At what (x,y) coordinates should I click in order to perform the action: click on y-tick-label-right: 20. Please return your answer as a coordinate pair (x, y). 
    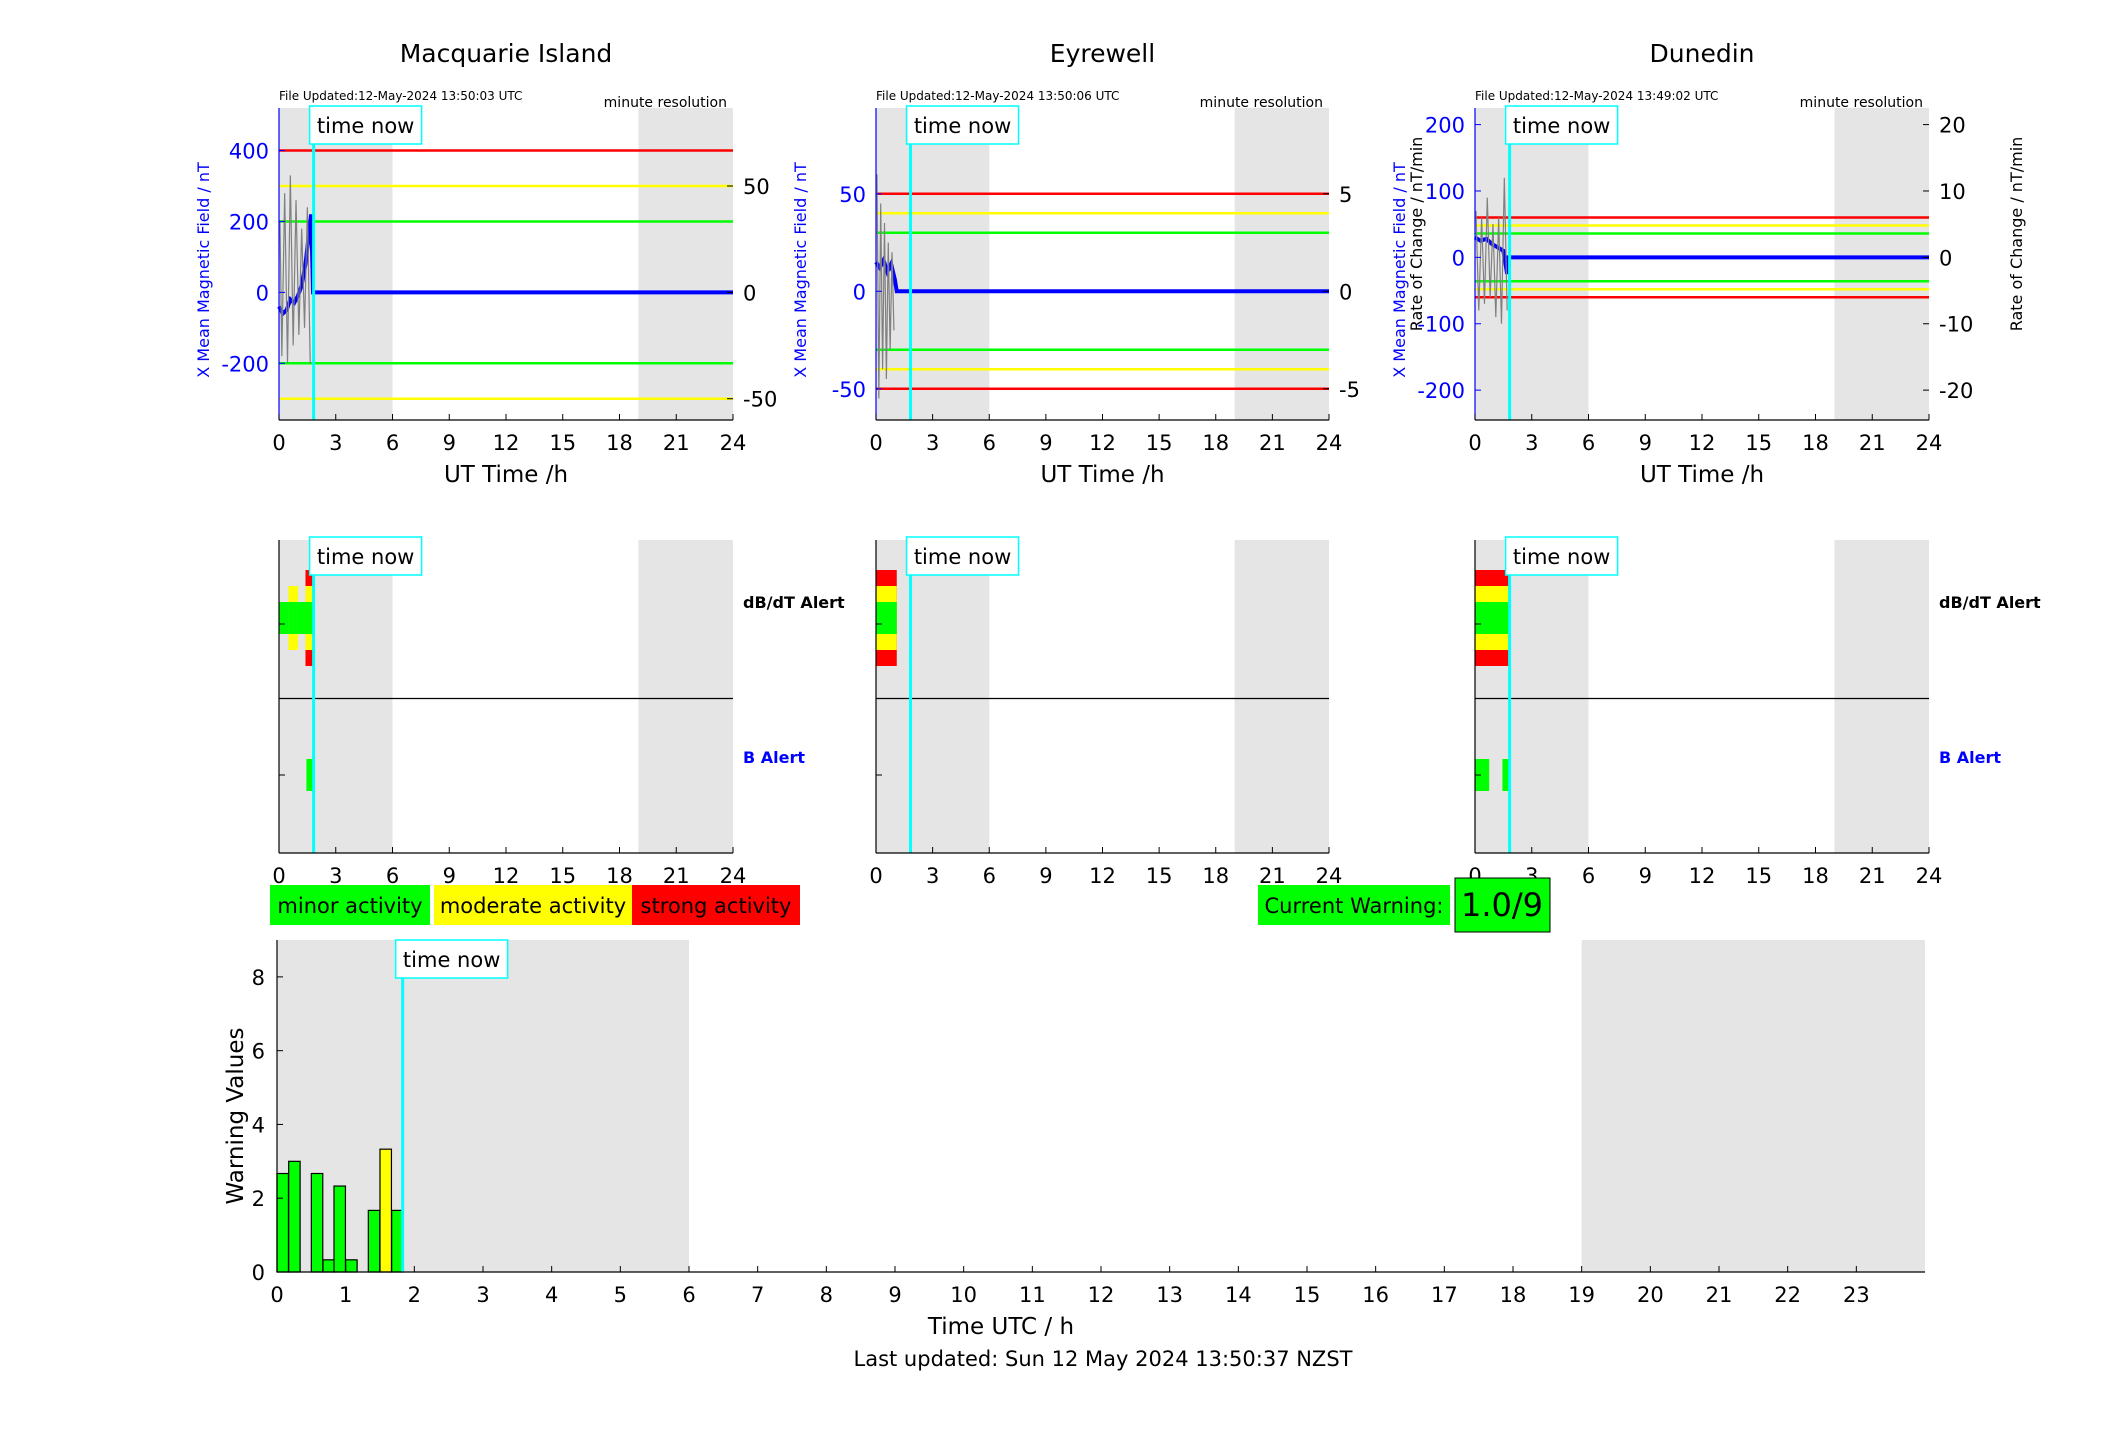
    Looking at the image, I should click on (1952, 126).